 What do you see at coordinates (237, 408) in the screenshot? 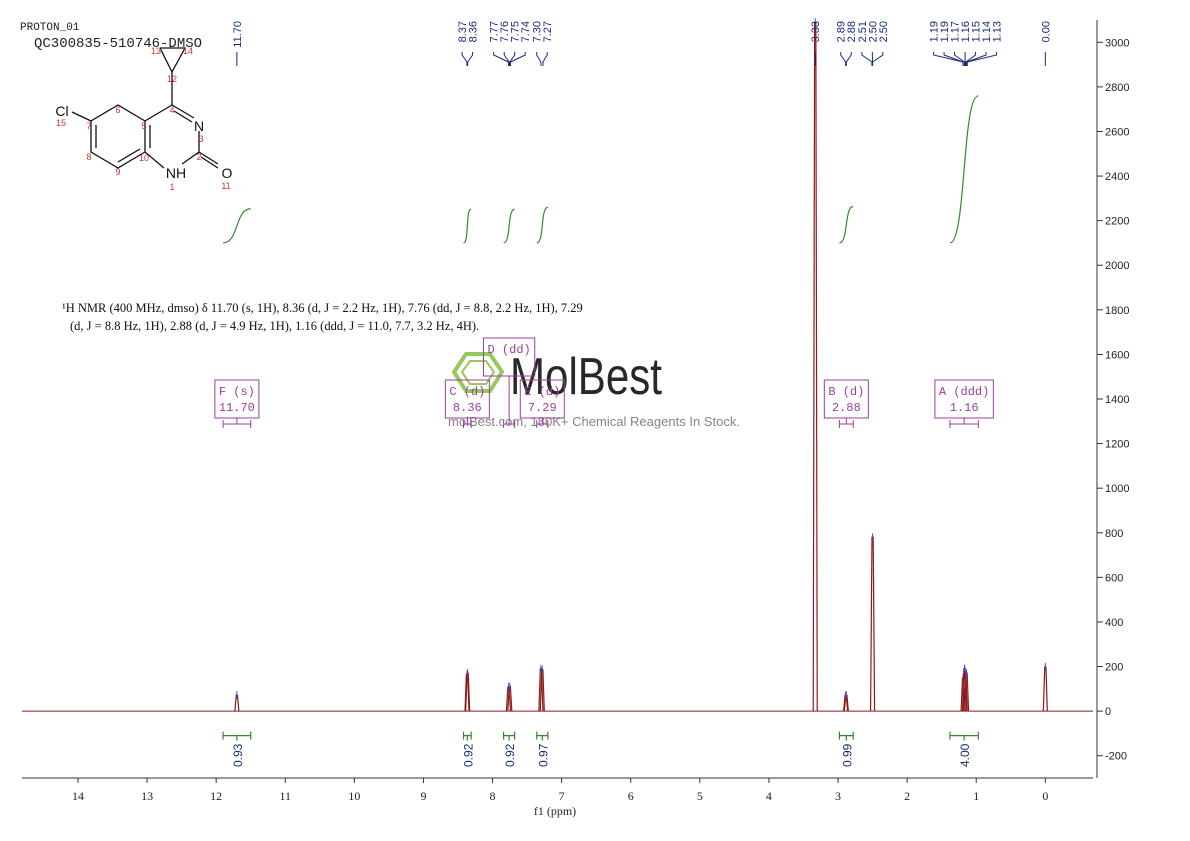
I see `multiplet-shift: 11.70` at bounding box center [237, 408].